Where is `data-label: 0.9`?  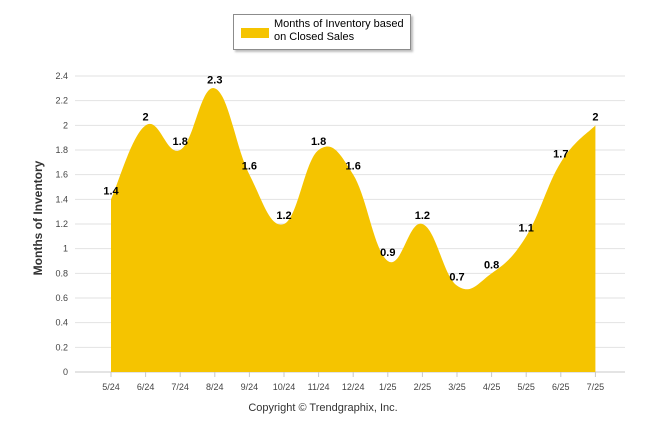 data-label: 0.9 is located at coordinates (387, 253).